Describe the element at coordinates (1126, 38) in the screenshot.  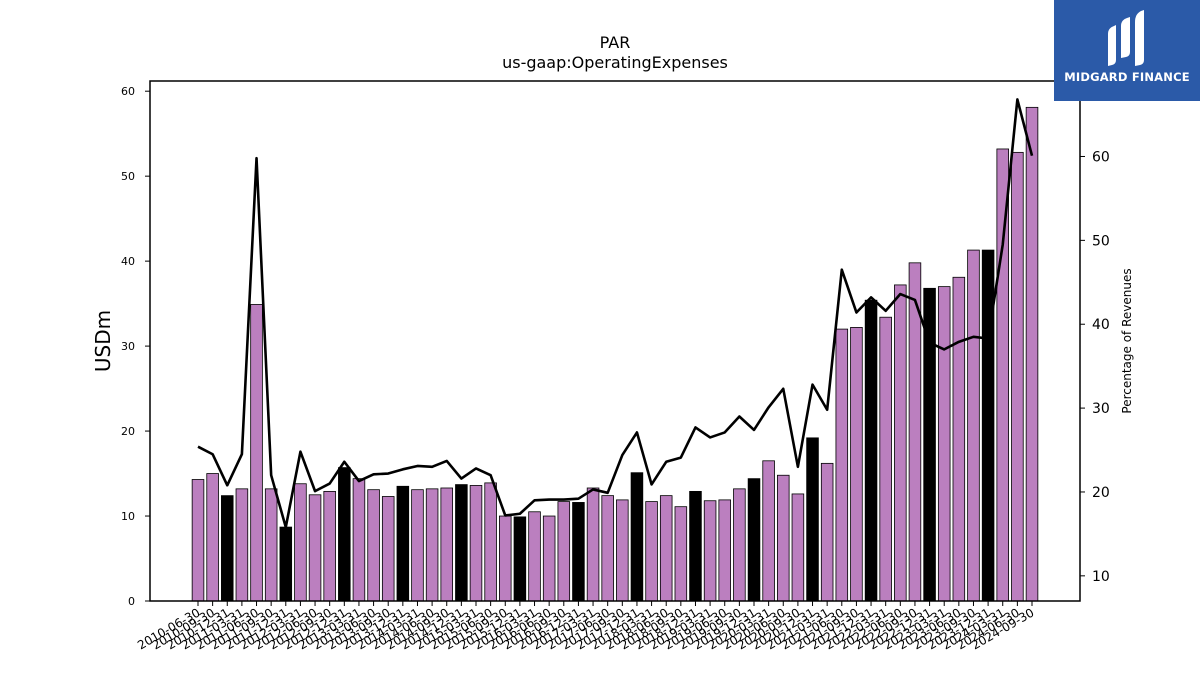
I see `logo-mark-icon` at that location.